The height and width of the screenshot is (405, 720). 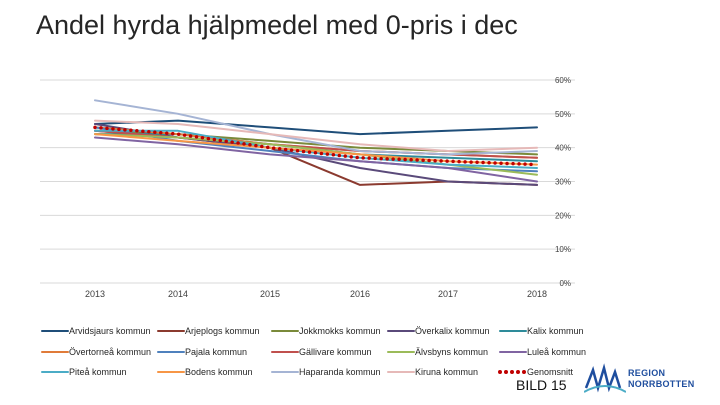 What do you see at coordinates (555, 331) in the screenshot?
I see `legend-label: Kalix kommun` at bounding box center [555, 331].